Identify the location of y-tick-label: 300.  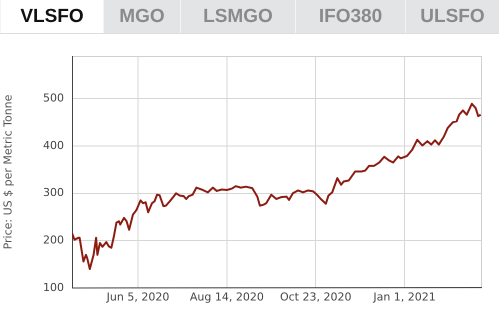
(53, 193).